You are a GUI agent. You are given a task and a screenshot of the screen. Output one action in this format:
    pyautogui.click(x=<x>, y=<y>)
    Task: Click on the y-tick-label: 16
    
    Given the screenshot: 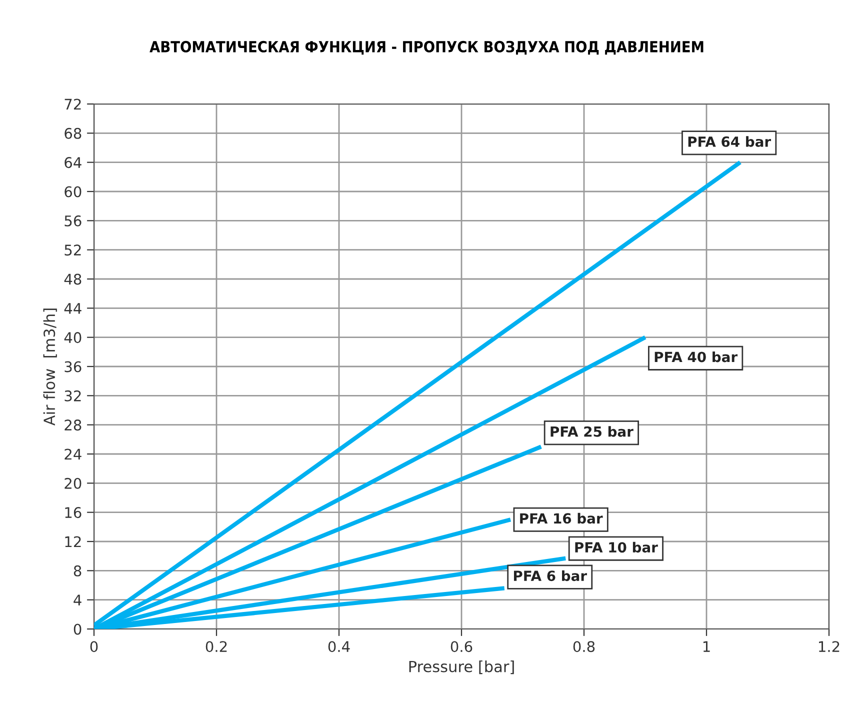 What is the action you would take?
    pyautogui.click(x=73, y=512)
    